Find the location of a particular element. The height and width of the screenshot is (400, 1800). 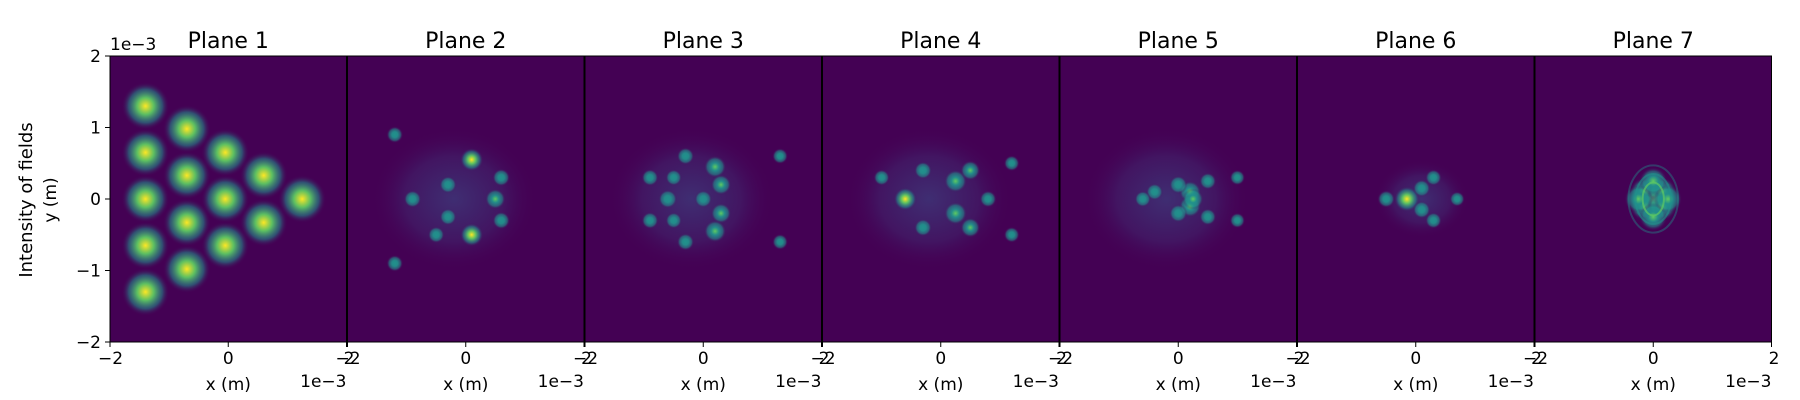

y-tick-label: 2 is located at coordinates (95, 57).